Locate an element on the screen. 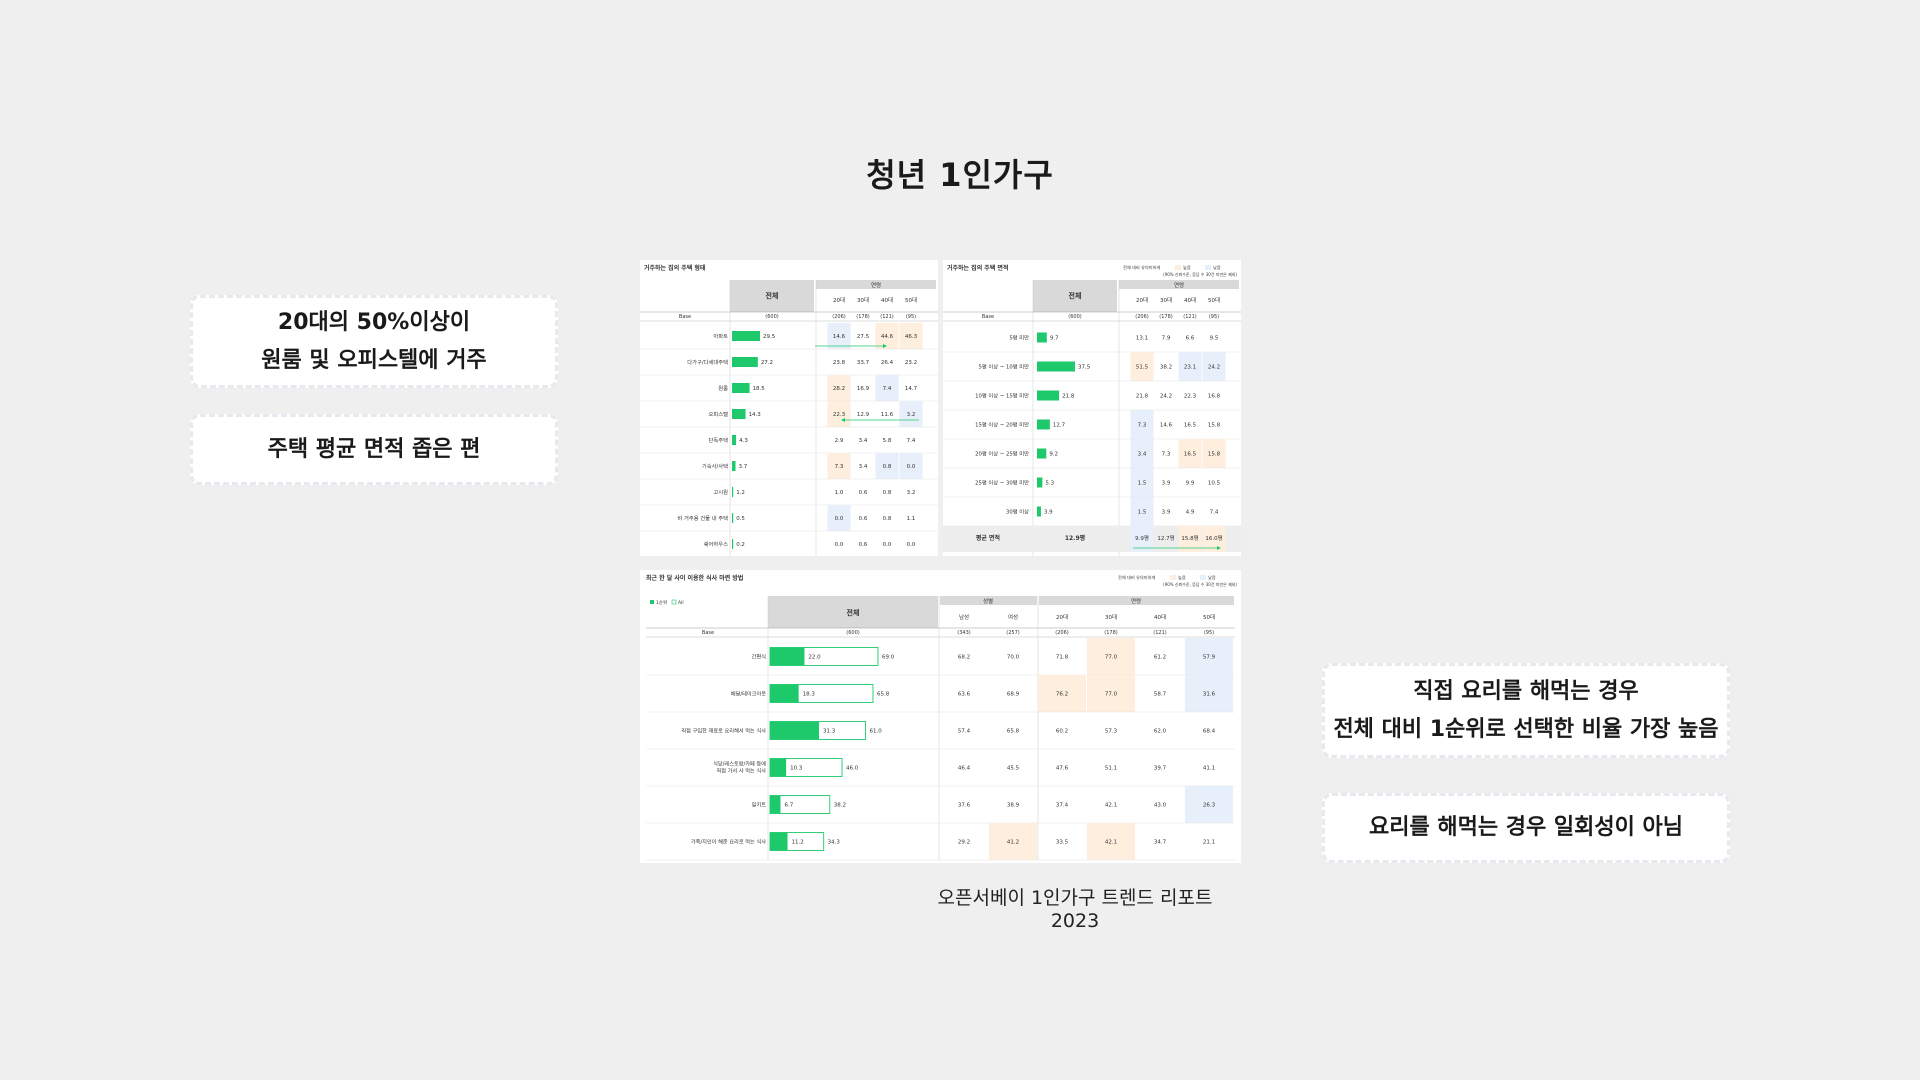 The height and width of the screenshot is (1080, 1920). col-header-30대: 30대 is located at coordinates (1111, 617).